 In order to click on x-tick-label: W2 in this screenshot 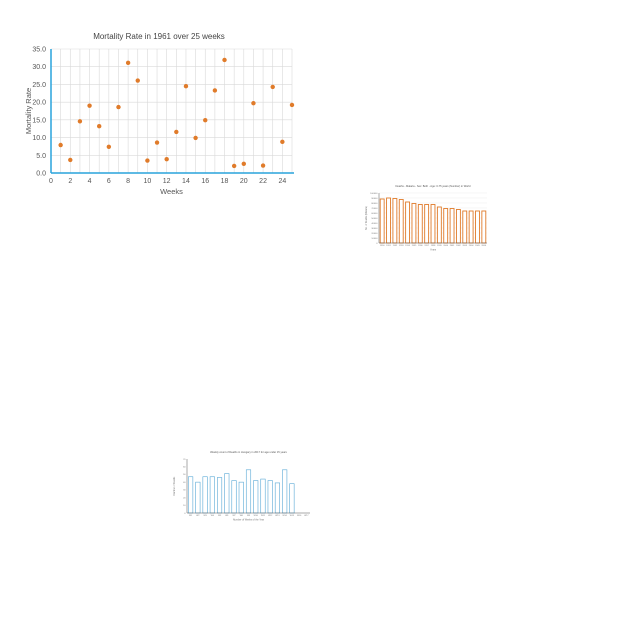, I will do `click(198, 516)`.